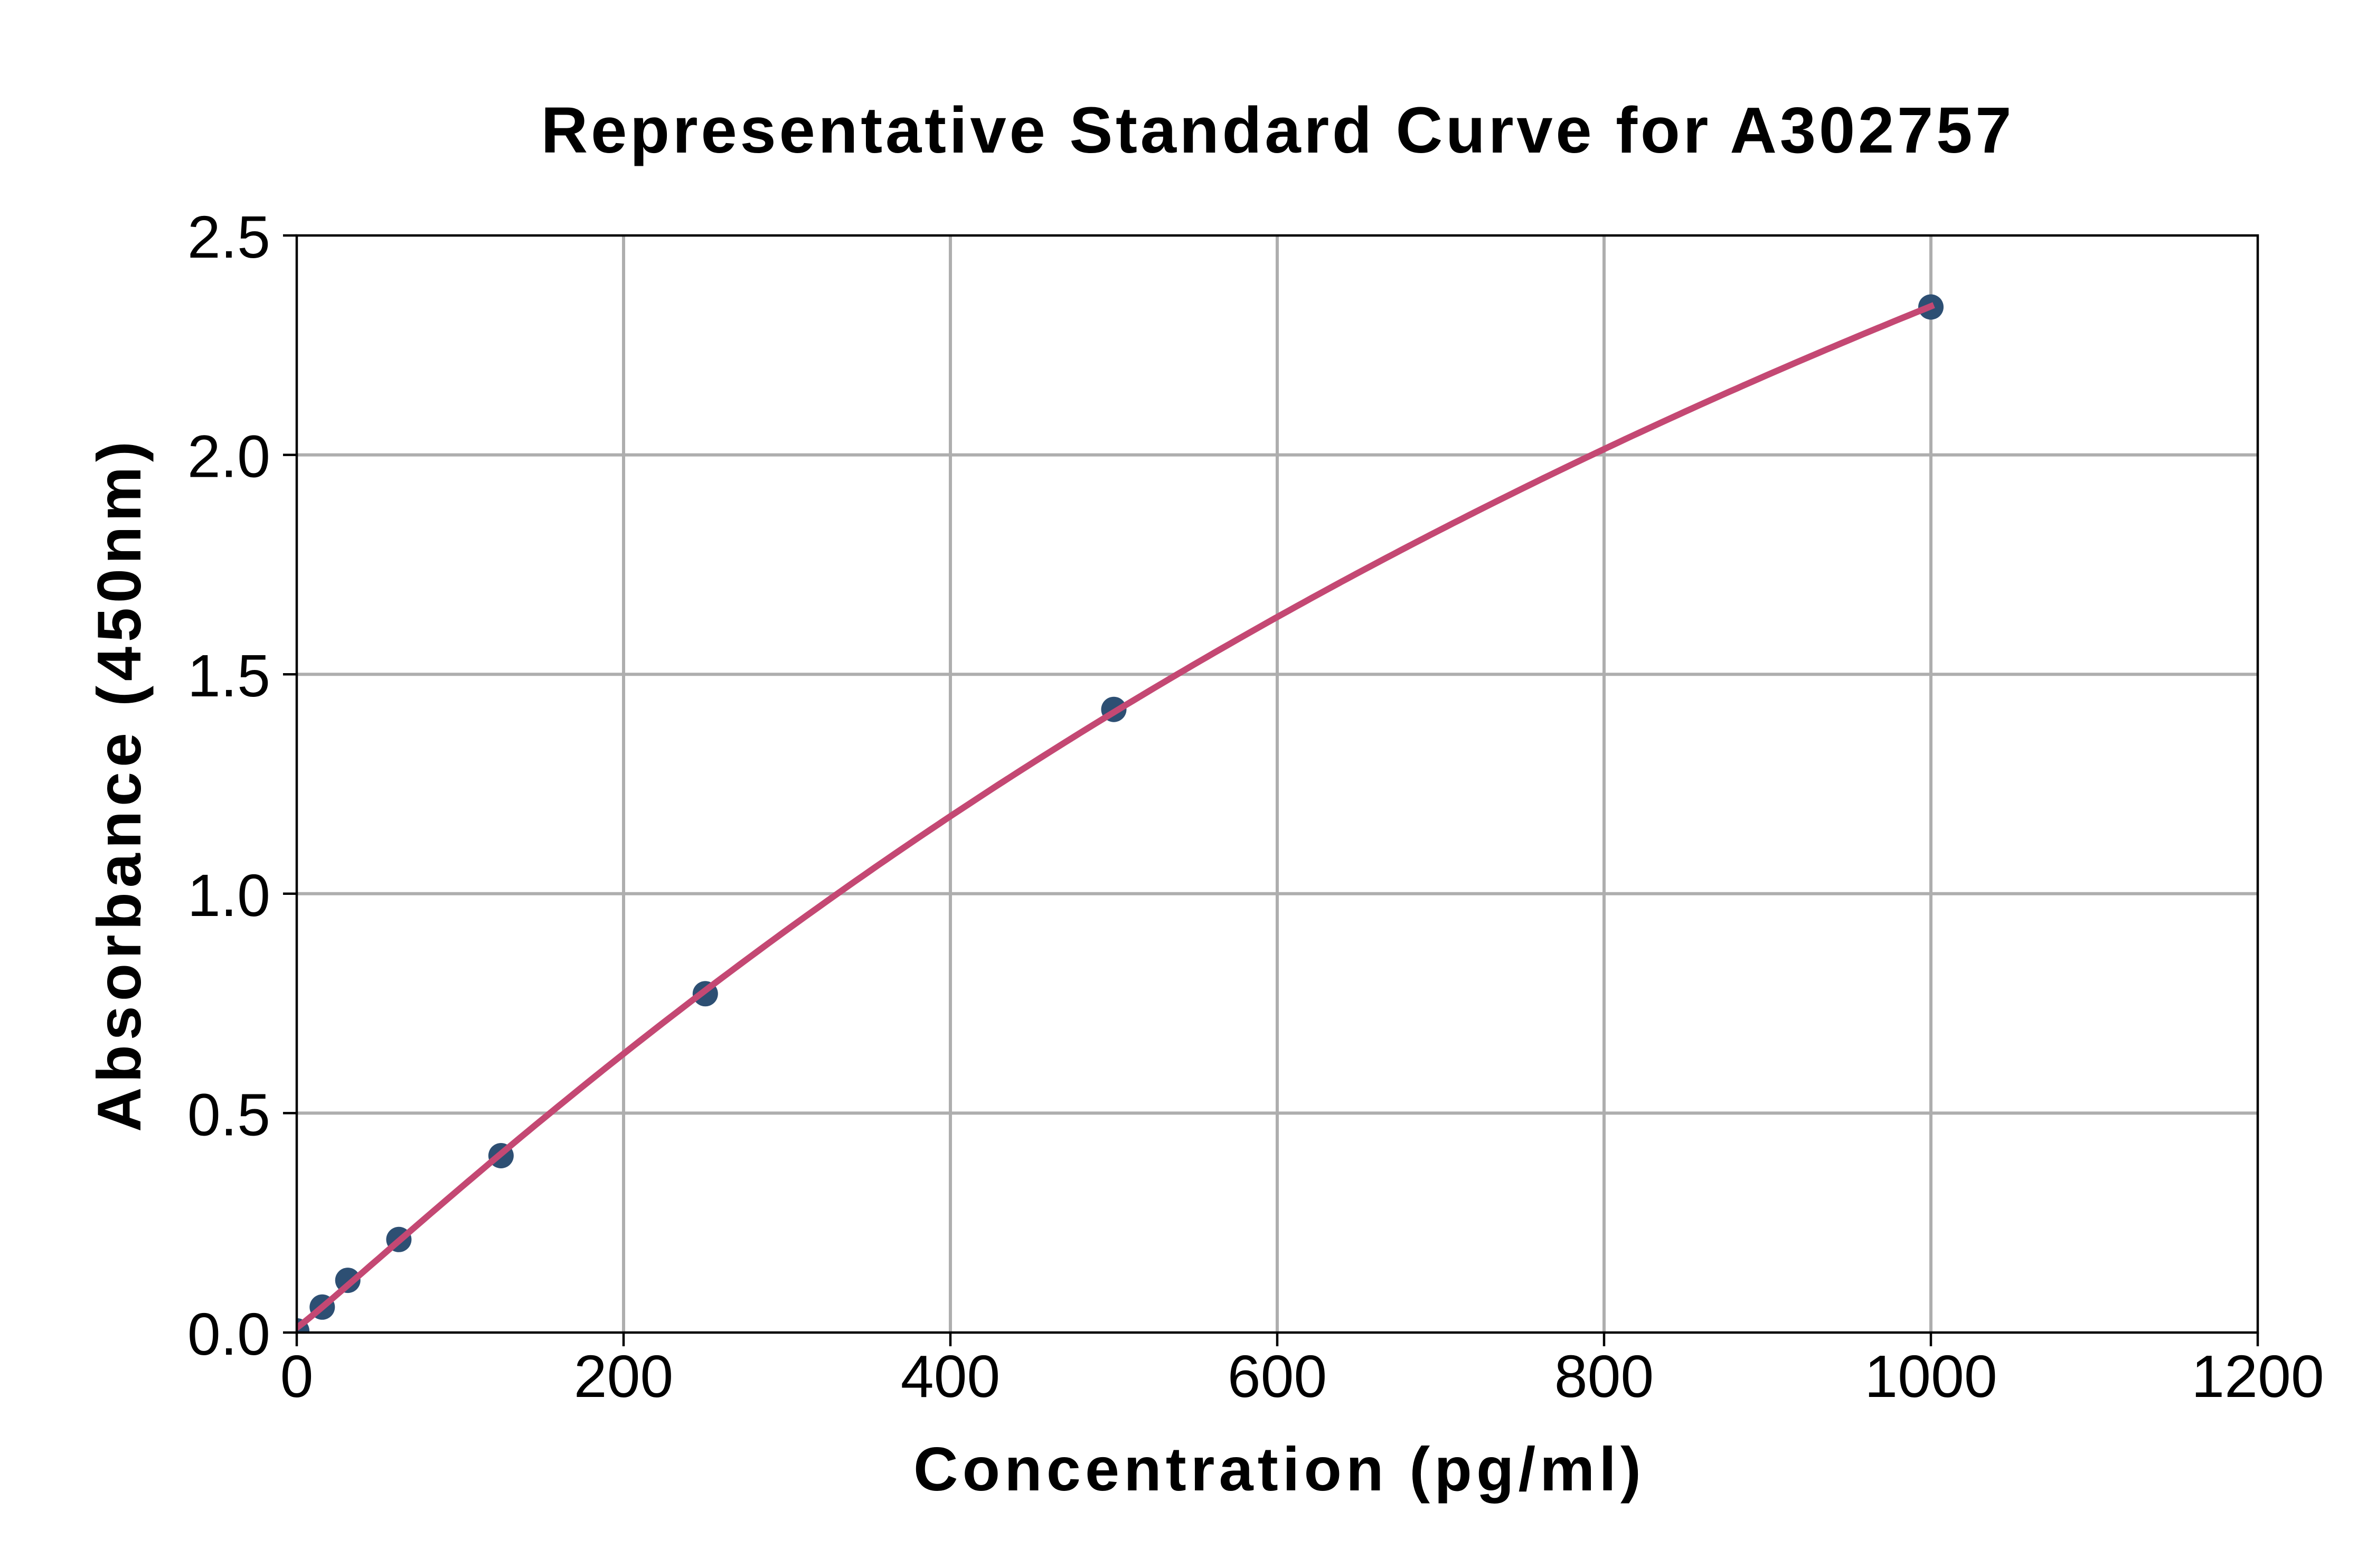 This screenshot has width=2376, height=1568. What do you see at coordinates (2257, 1376) in the screenshot?
I see `svg-text: 1200` at bounding box center [2257, 1376].